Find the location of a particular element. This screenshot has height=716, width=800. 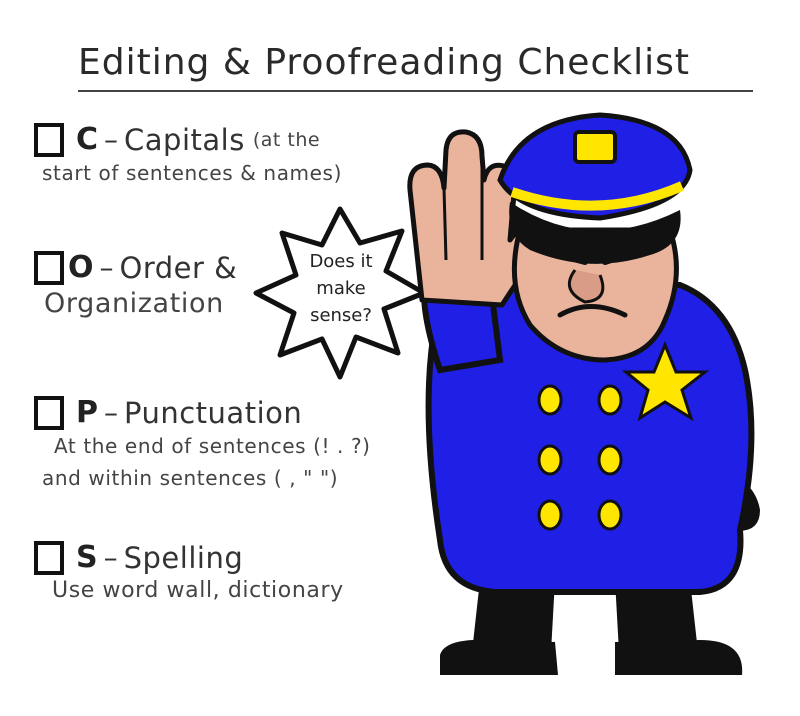

checklist-item-head: P – Punctuation is located at coordinates (202, 412).